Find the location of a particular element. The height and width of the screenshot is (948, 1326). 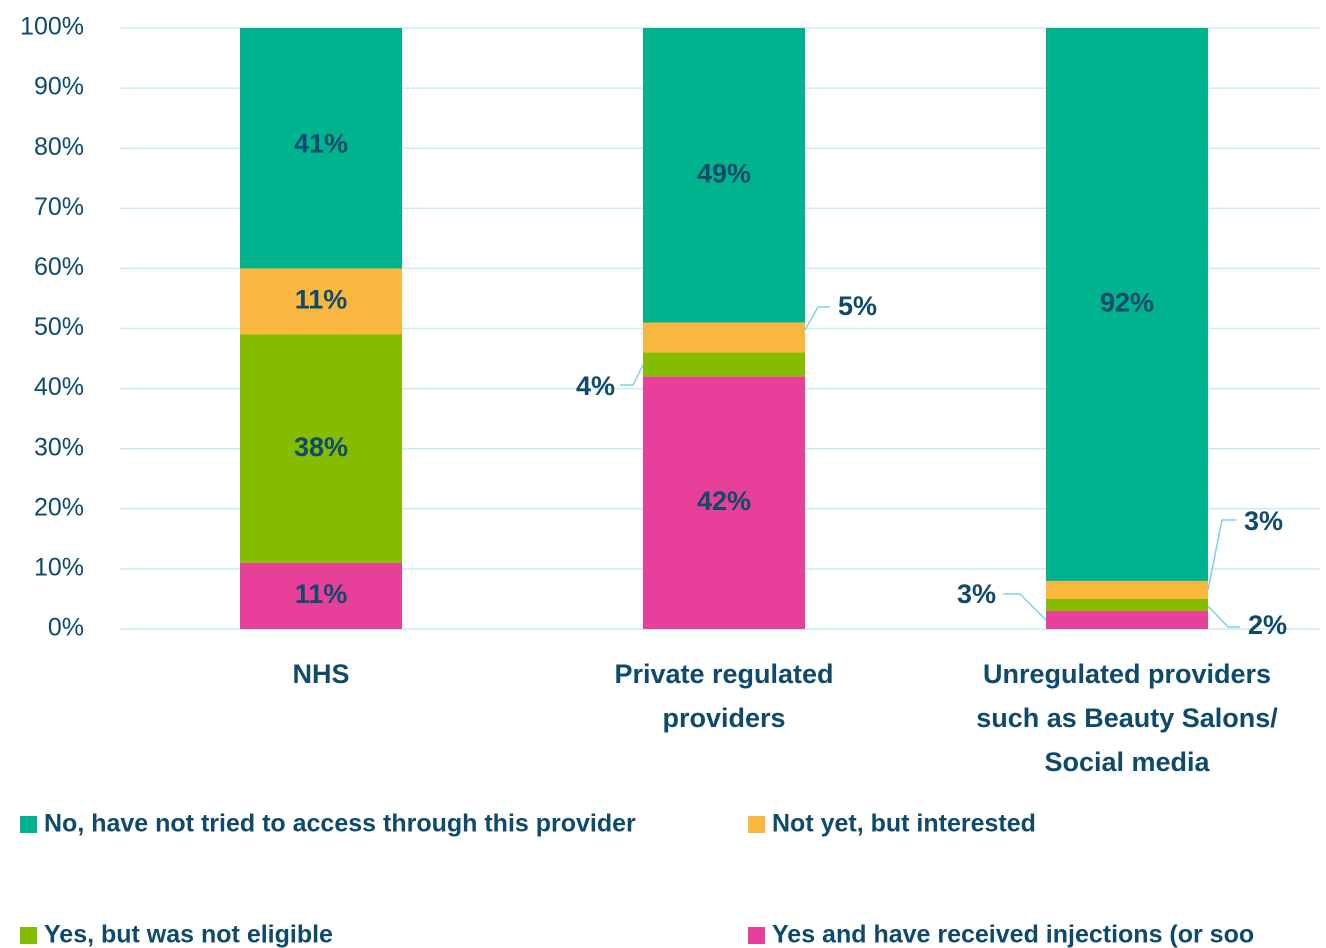

data-label: 92% is located at coordinates (1127, 303).